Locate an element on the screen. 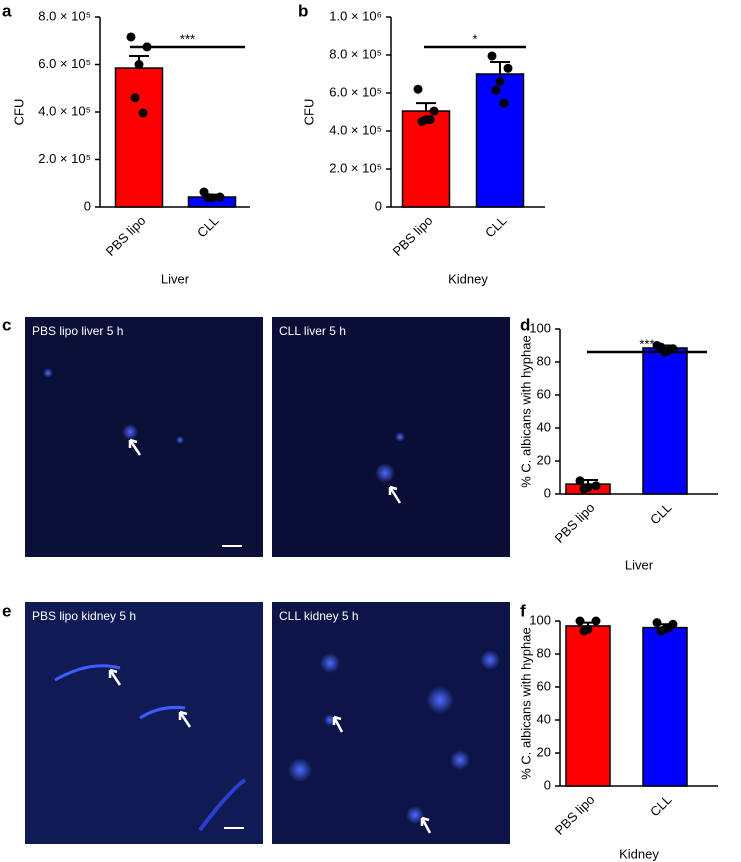  image-caption: PBS lipo kidney 5 h is located at coordinates (84, 616).